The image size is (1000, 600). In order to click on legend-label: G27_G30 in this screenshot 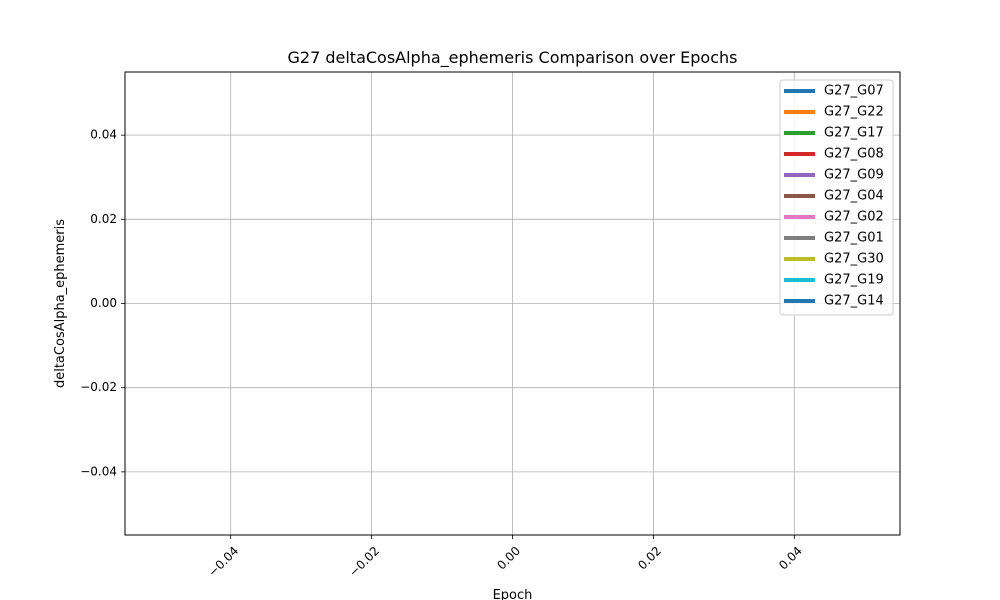, I will do `click(854, 259)`.